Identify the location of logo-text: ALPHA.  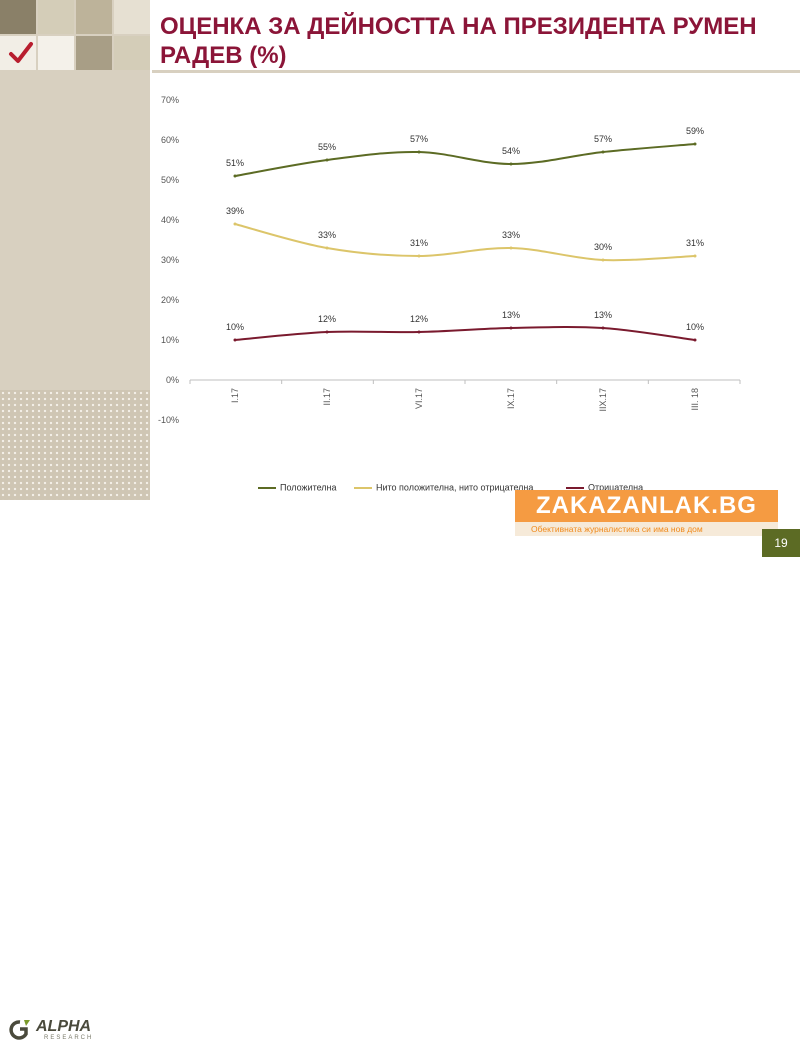
(64, 1026).